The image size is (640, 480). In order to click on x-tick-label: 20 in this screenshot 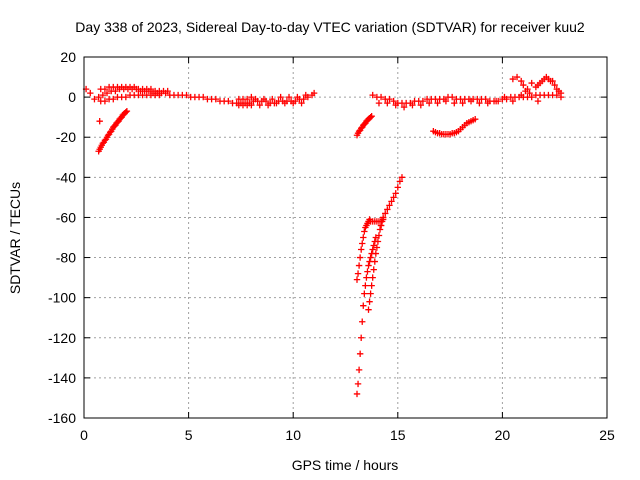, I will do `click(503, 435)`.